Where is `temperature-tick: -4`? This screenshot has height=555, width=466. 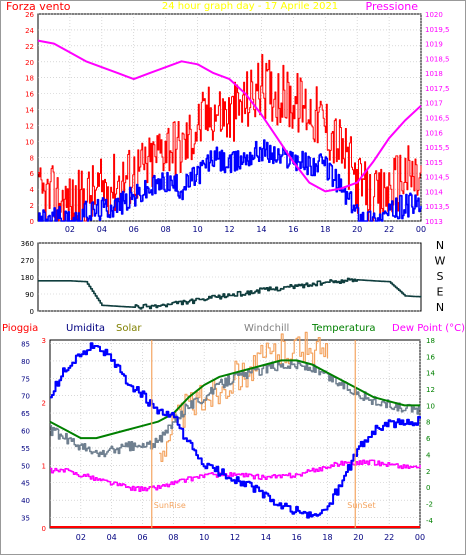
temperature-tick: -4 is located at coordinates (430, 521).